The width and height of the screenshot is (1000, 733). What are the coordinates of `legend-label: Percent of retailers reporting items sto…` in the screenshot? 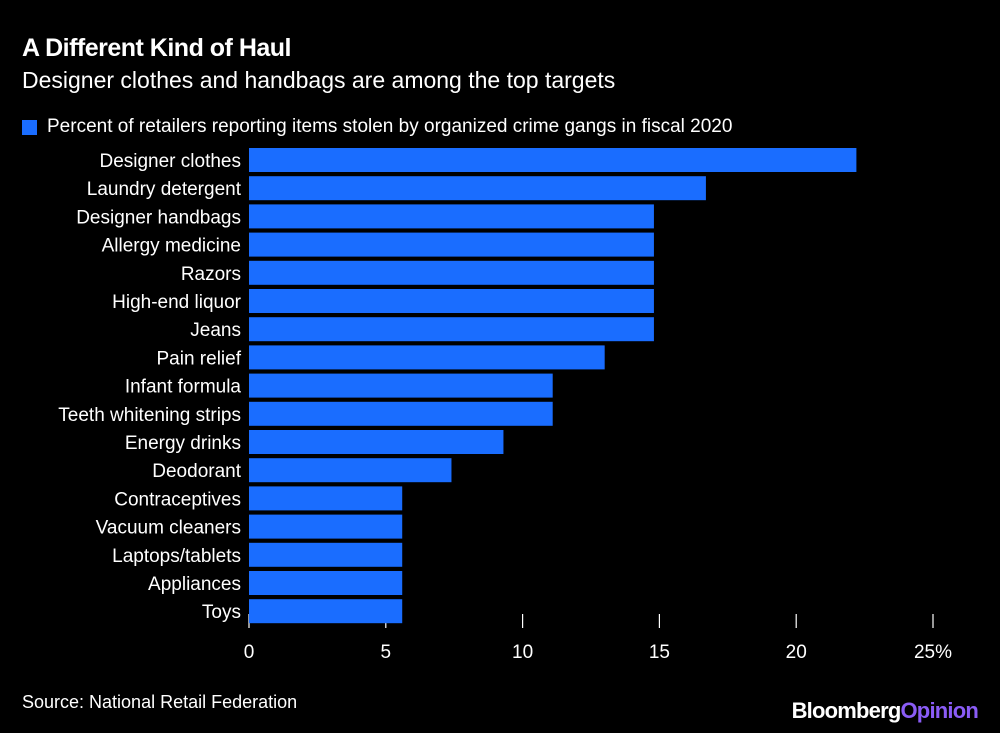 It's located at (390, 126).